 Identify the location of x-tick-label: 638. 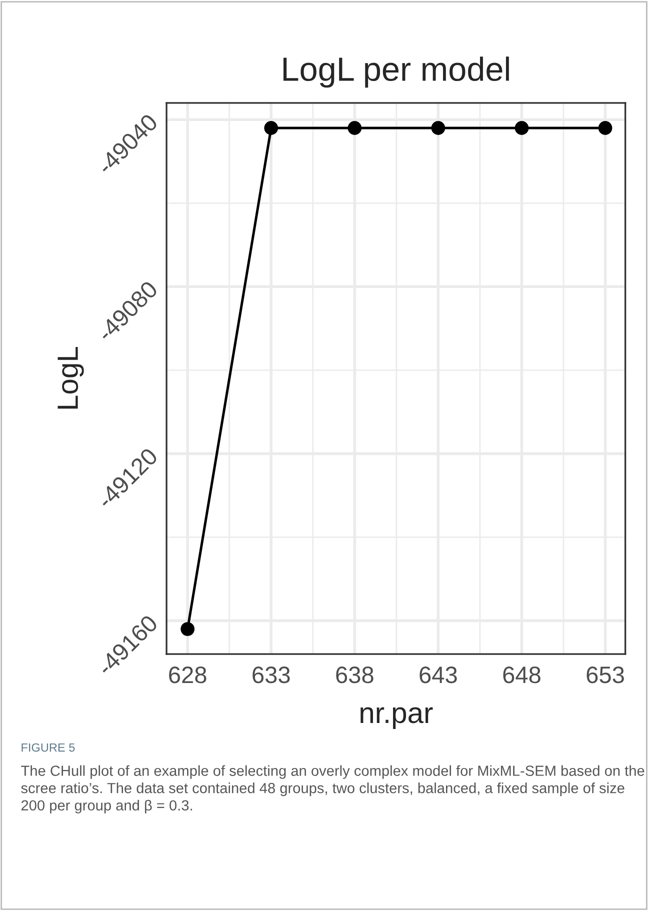
(355, 675).